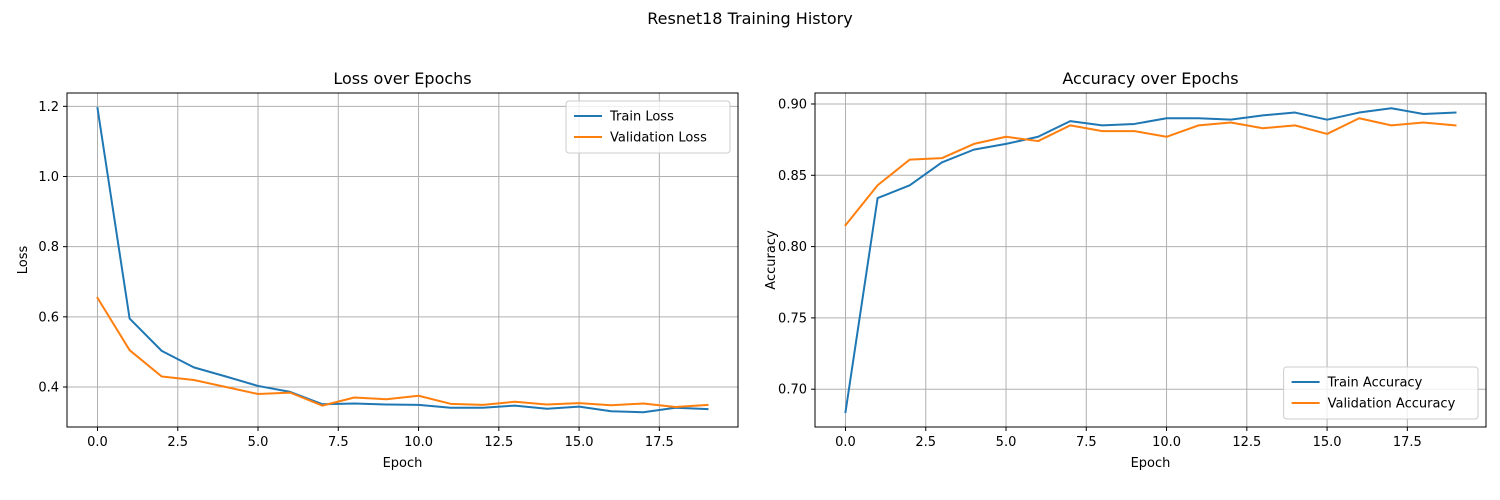 This screenshot has height=500, width=1500. I want to click on loss-xtick-label: 2.5, so click(177, 442).